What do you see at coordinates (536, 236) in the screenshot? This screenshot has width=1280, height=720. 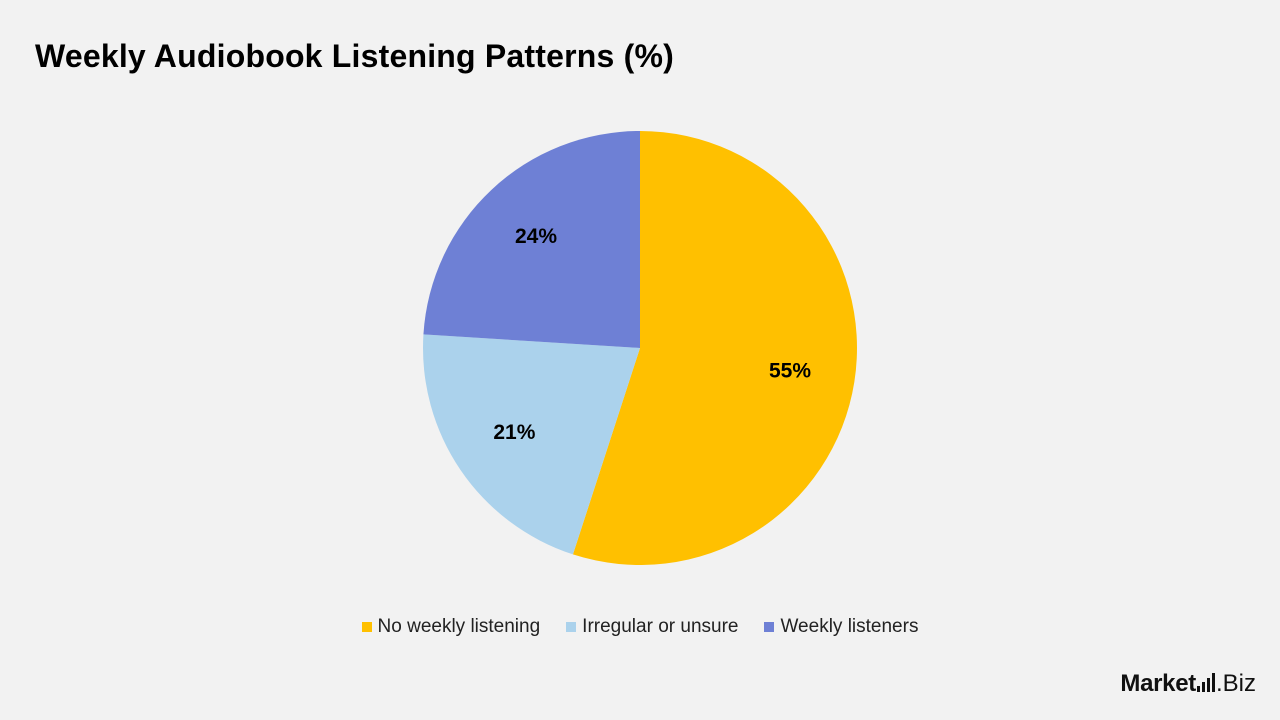 I see `slice-data-label: 24%` at bounding box center [536, 236].